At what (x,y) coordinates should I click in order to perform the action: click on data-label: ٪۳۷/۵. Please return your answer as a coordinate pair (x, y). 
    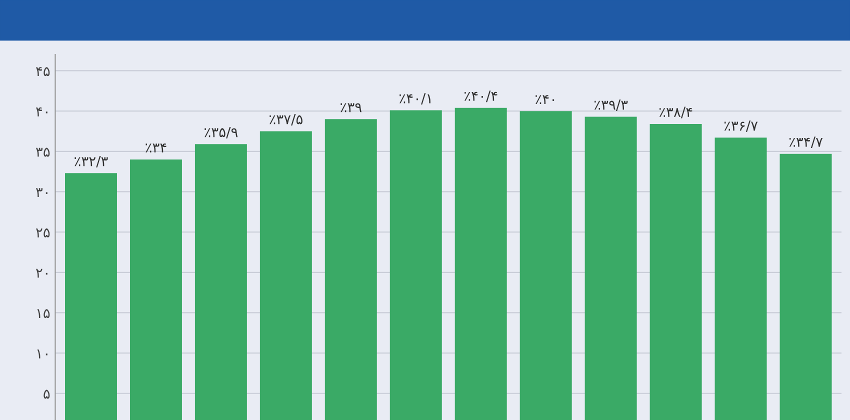
    Looking at the image, I should click on (286, 120).